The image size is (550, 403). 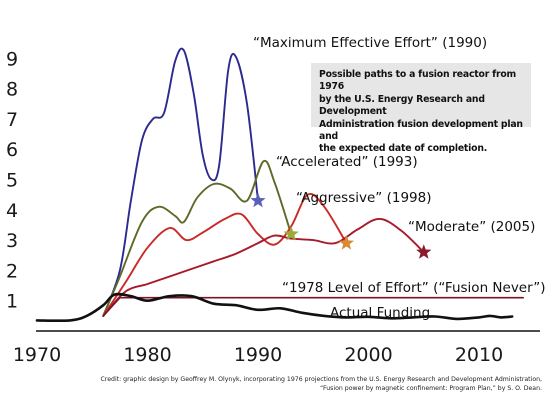 I want to click on end-marker-1990, so click(x=258, y=200).